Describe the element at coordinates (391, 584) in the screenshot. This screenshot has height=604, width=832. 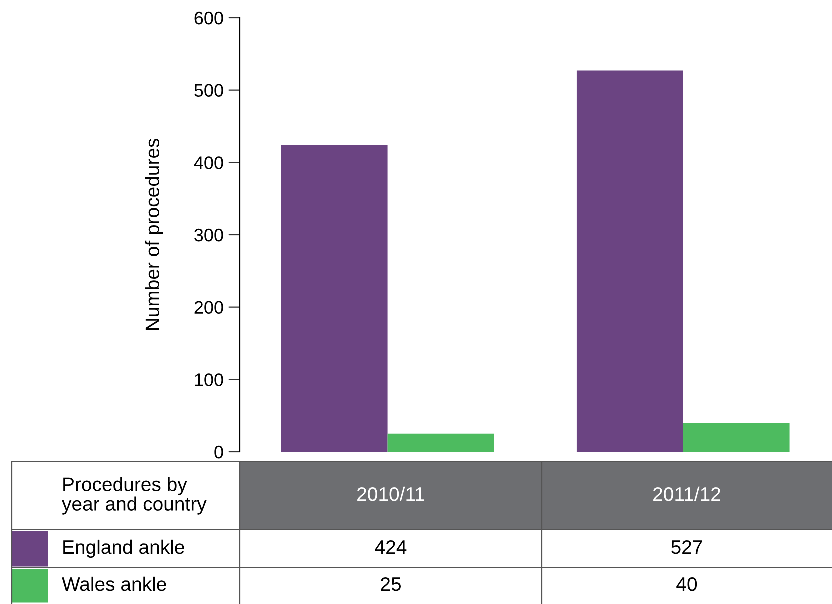
I see `data-label: 25` at that location.